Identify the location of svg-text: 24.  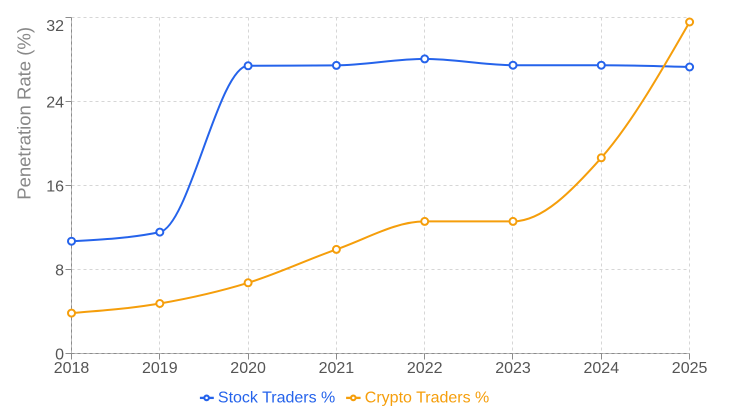
(55, 103).